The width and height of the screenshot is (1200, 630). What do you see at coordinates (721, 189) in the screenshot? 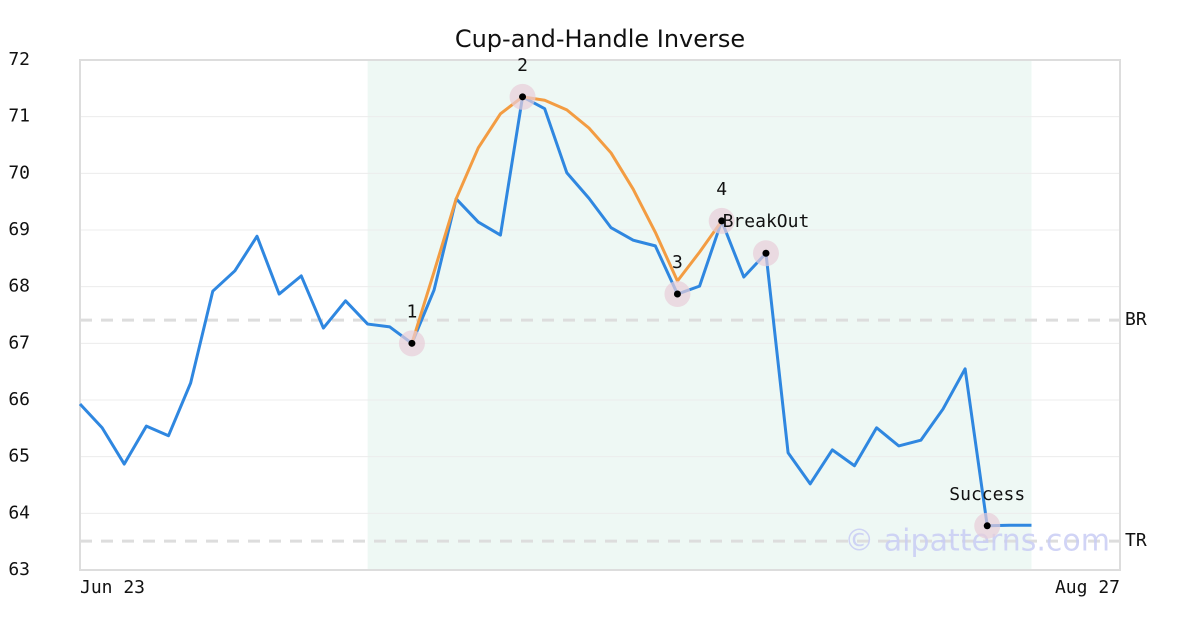
I see `point-label: 4` at bounding box center [721, 189].